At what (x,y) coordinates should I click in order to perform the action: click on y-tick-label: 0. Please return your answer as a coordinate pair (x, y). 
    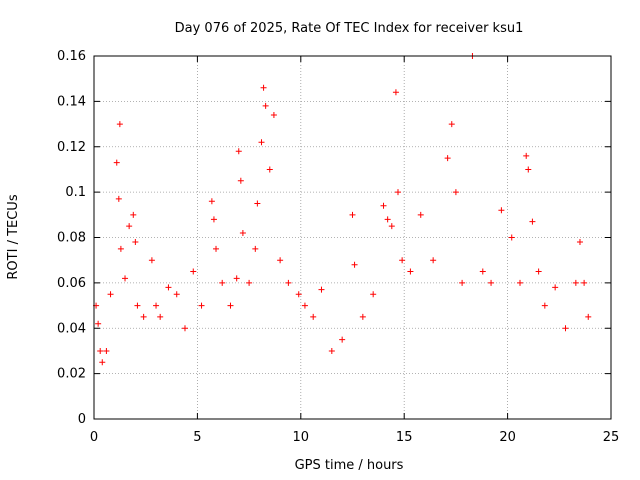
    Looking at the image, I should click on (82, 419).